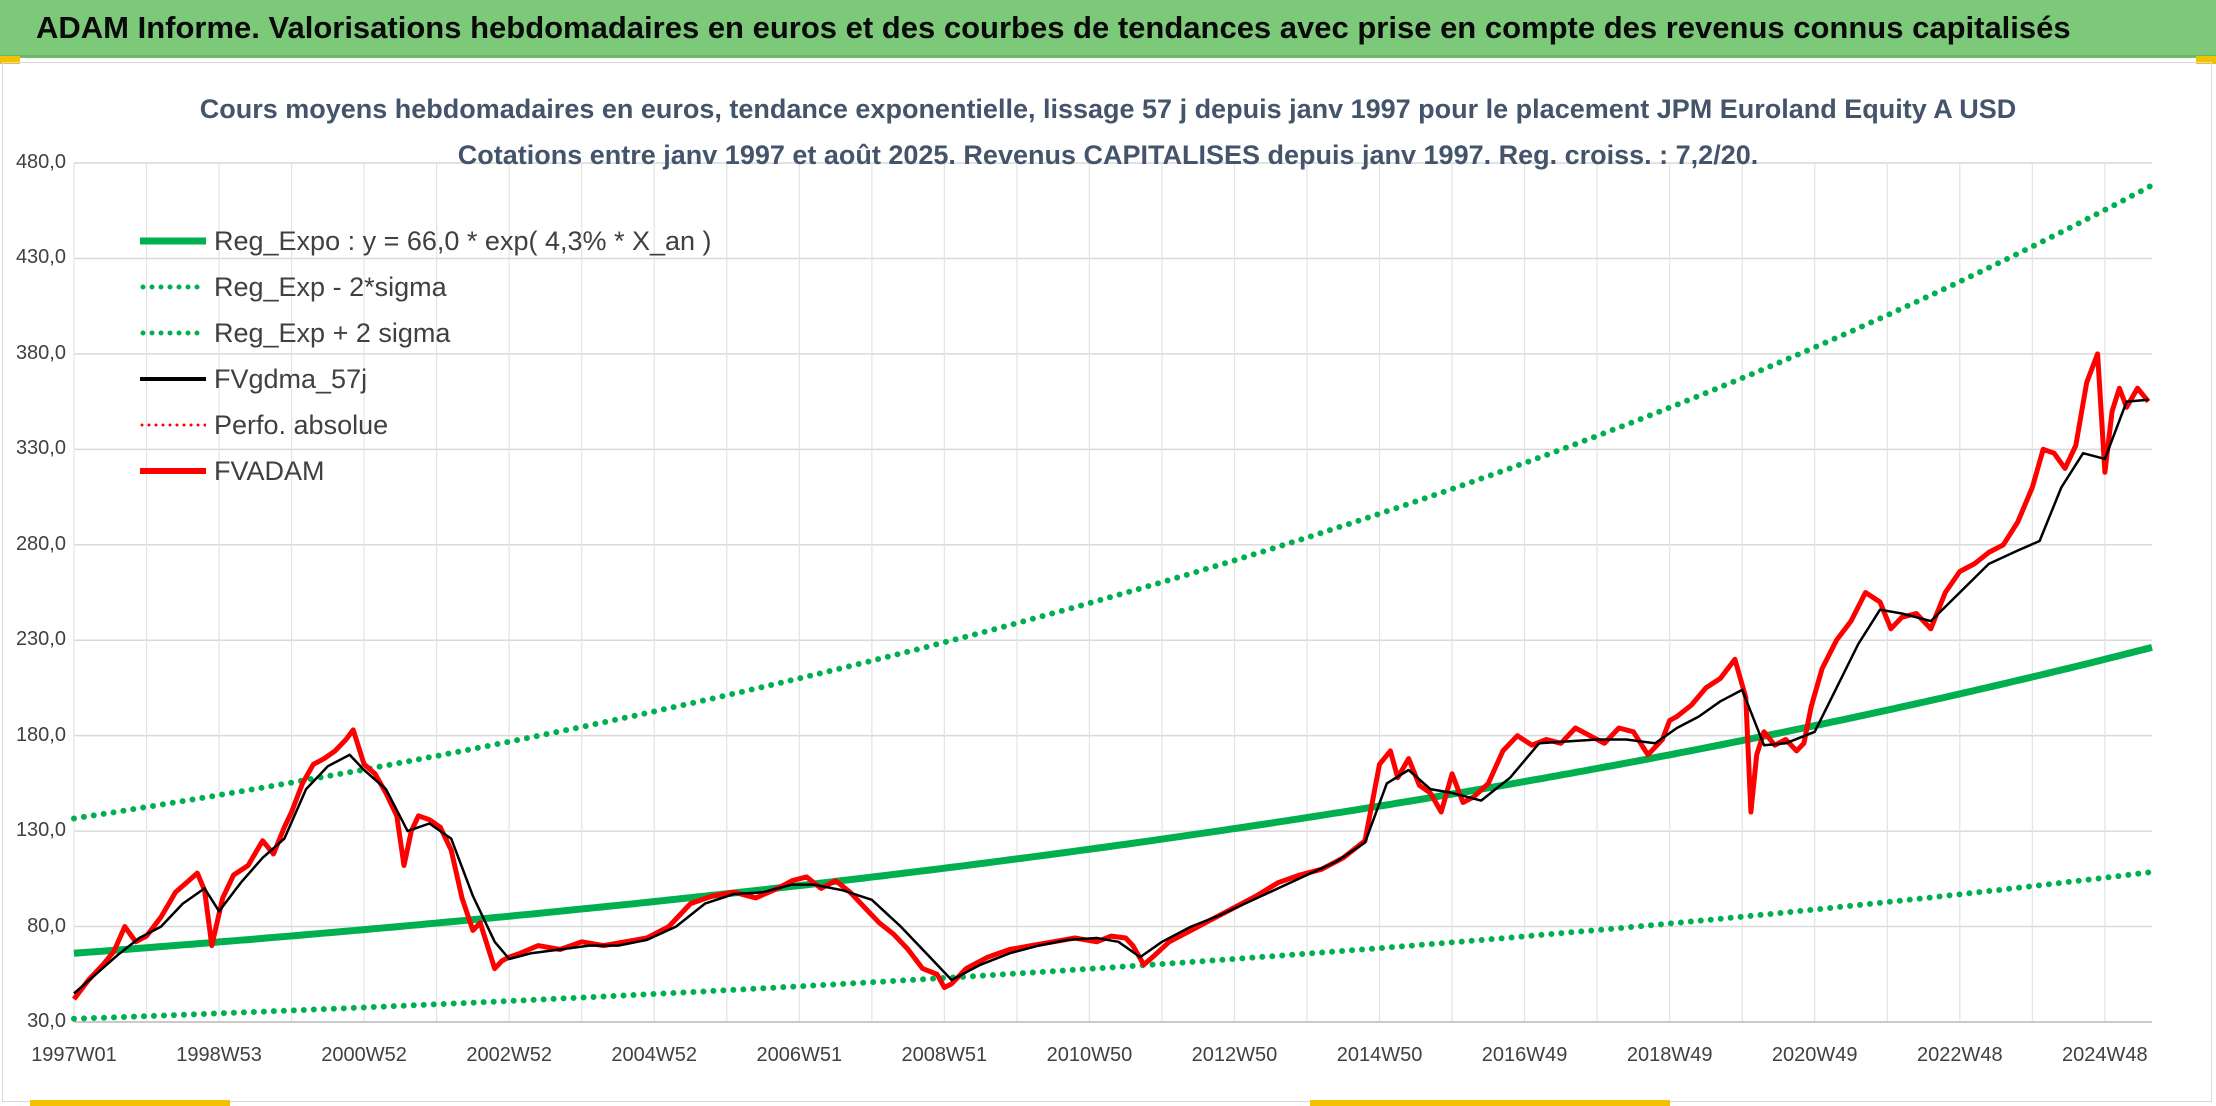  I want to click on legend-item-fvadam: FVADAM, so click(426, 471).